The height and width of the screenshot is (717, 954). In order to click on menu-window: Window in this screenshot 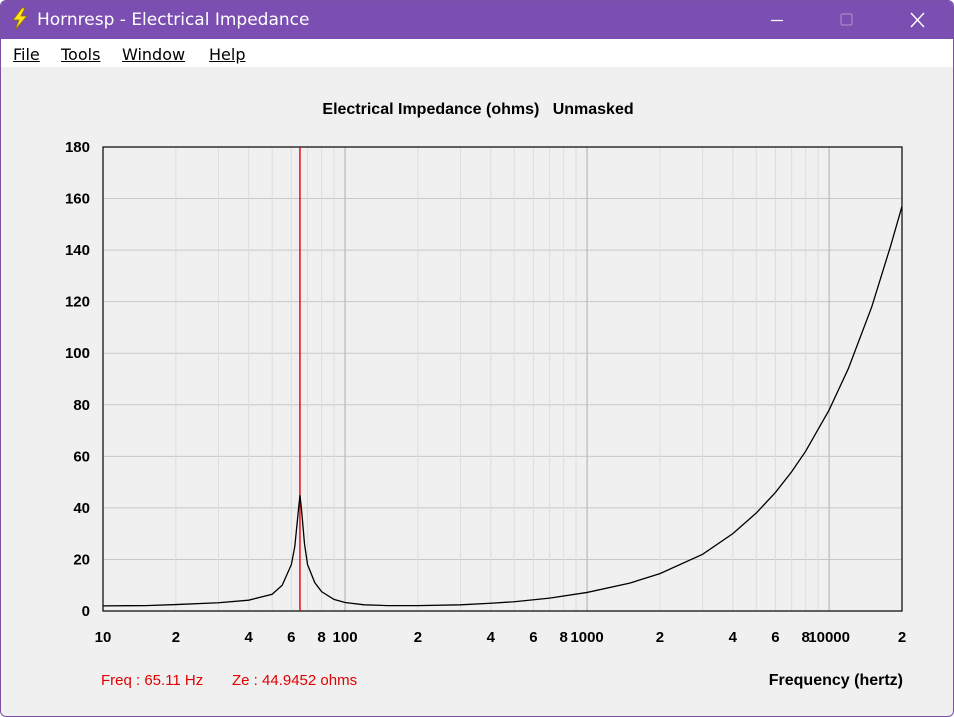, I will do `click(153, 54)`.